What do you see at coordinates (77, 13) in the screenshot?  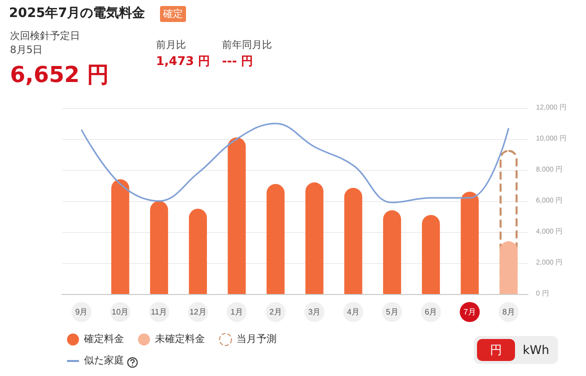 I see `chart-title: 2025年7月の電気料金` at bounding box center [77, 13].